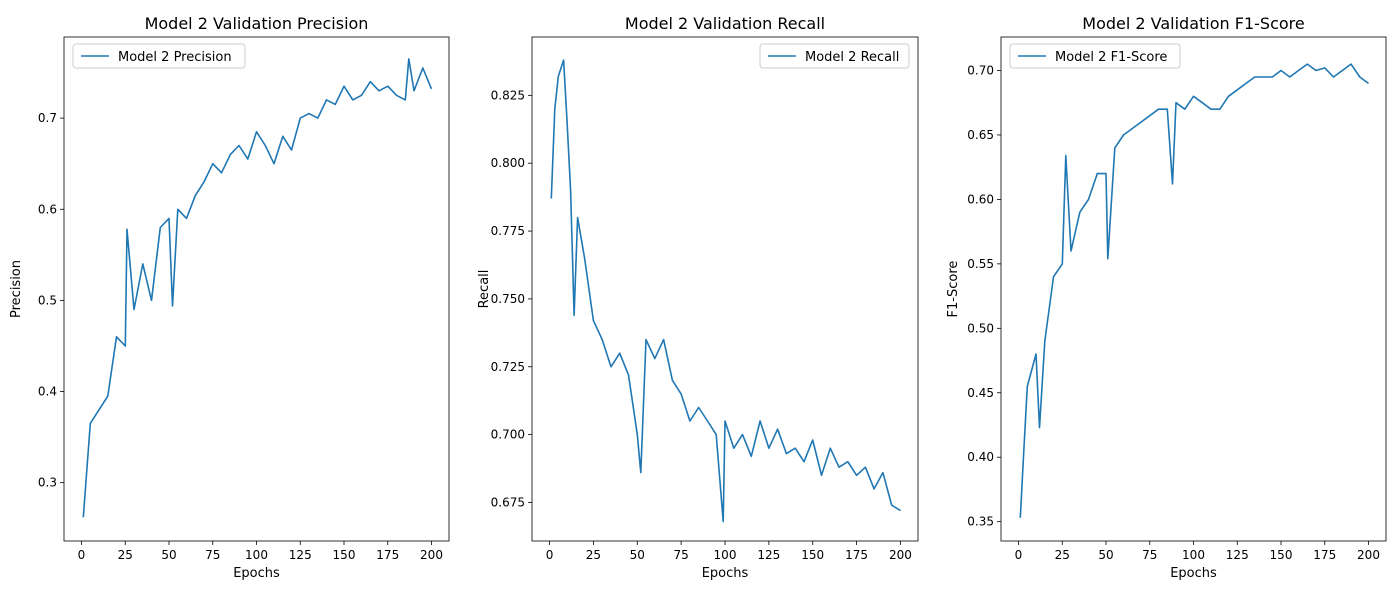 Image resolution: width=1400 pixels, height=600 pixels. What do you see at coordinates (980, 71) in the screenshot?
I see `y-tick-label: 0.70` at bounding box center [980, 71].